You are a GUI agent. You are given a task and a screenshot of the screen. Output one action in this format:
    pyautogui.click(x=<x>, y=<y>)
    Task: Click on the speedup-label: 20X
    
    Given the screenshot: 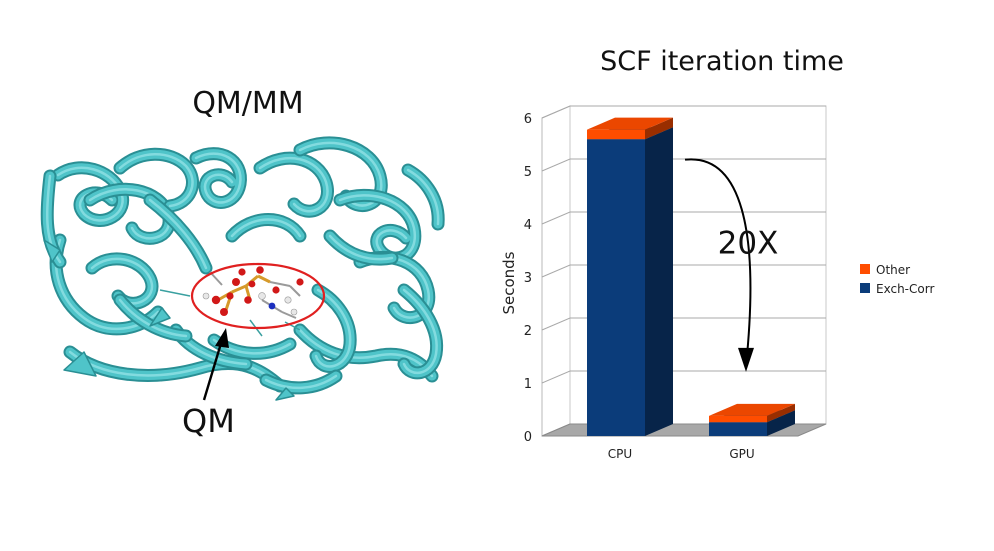 What is the action you would take?
    pyautogui.click(x=748, y=244)
    